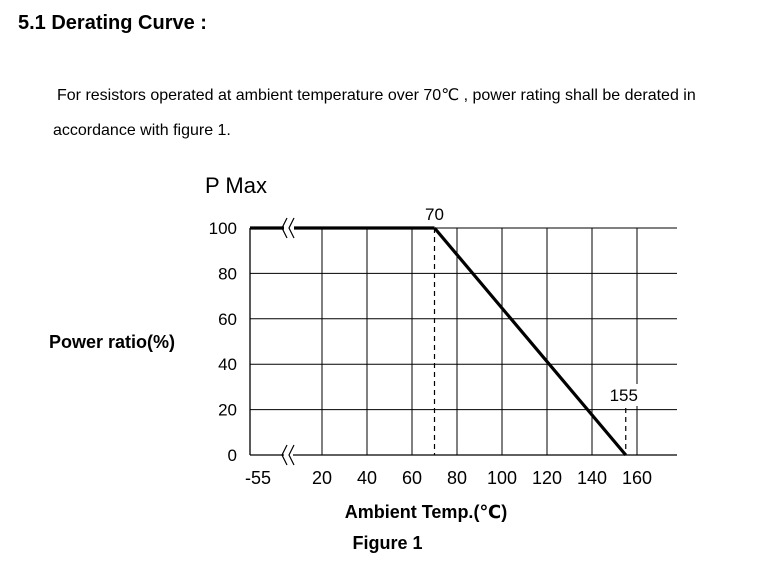 Image resolution: width=775 pixels, height=561 pixels. Describe the element at coordinates (227, 410) in the screenshot. I see `y-tick-label: 20` at that location.